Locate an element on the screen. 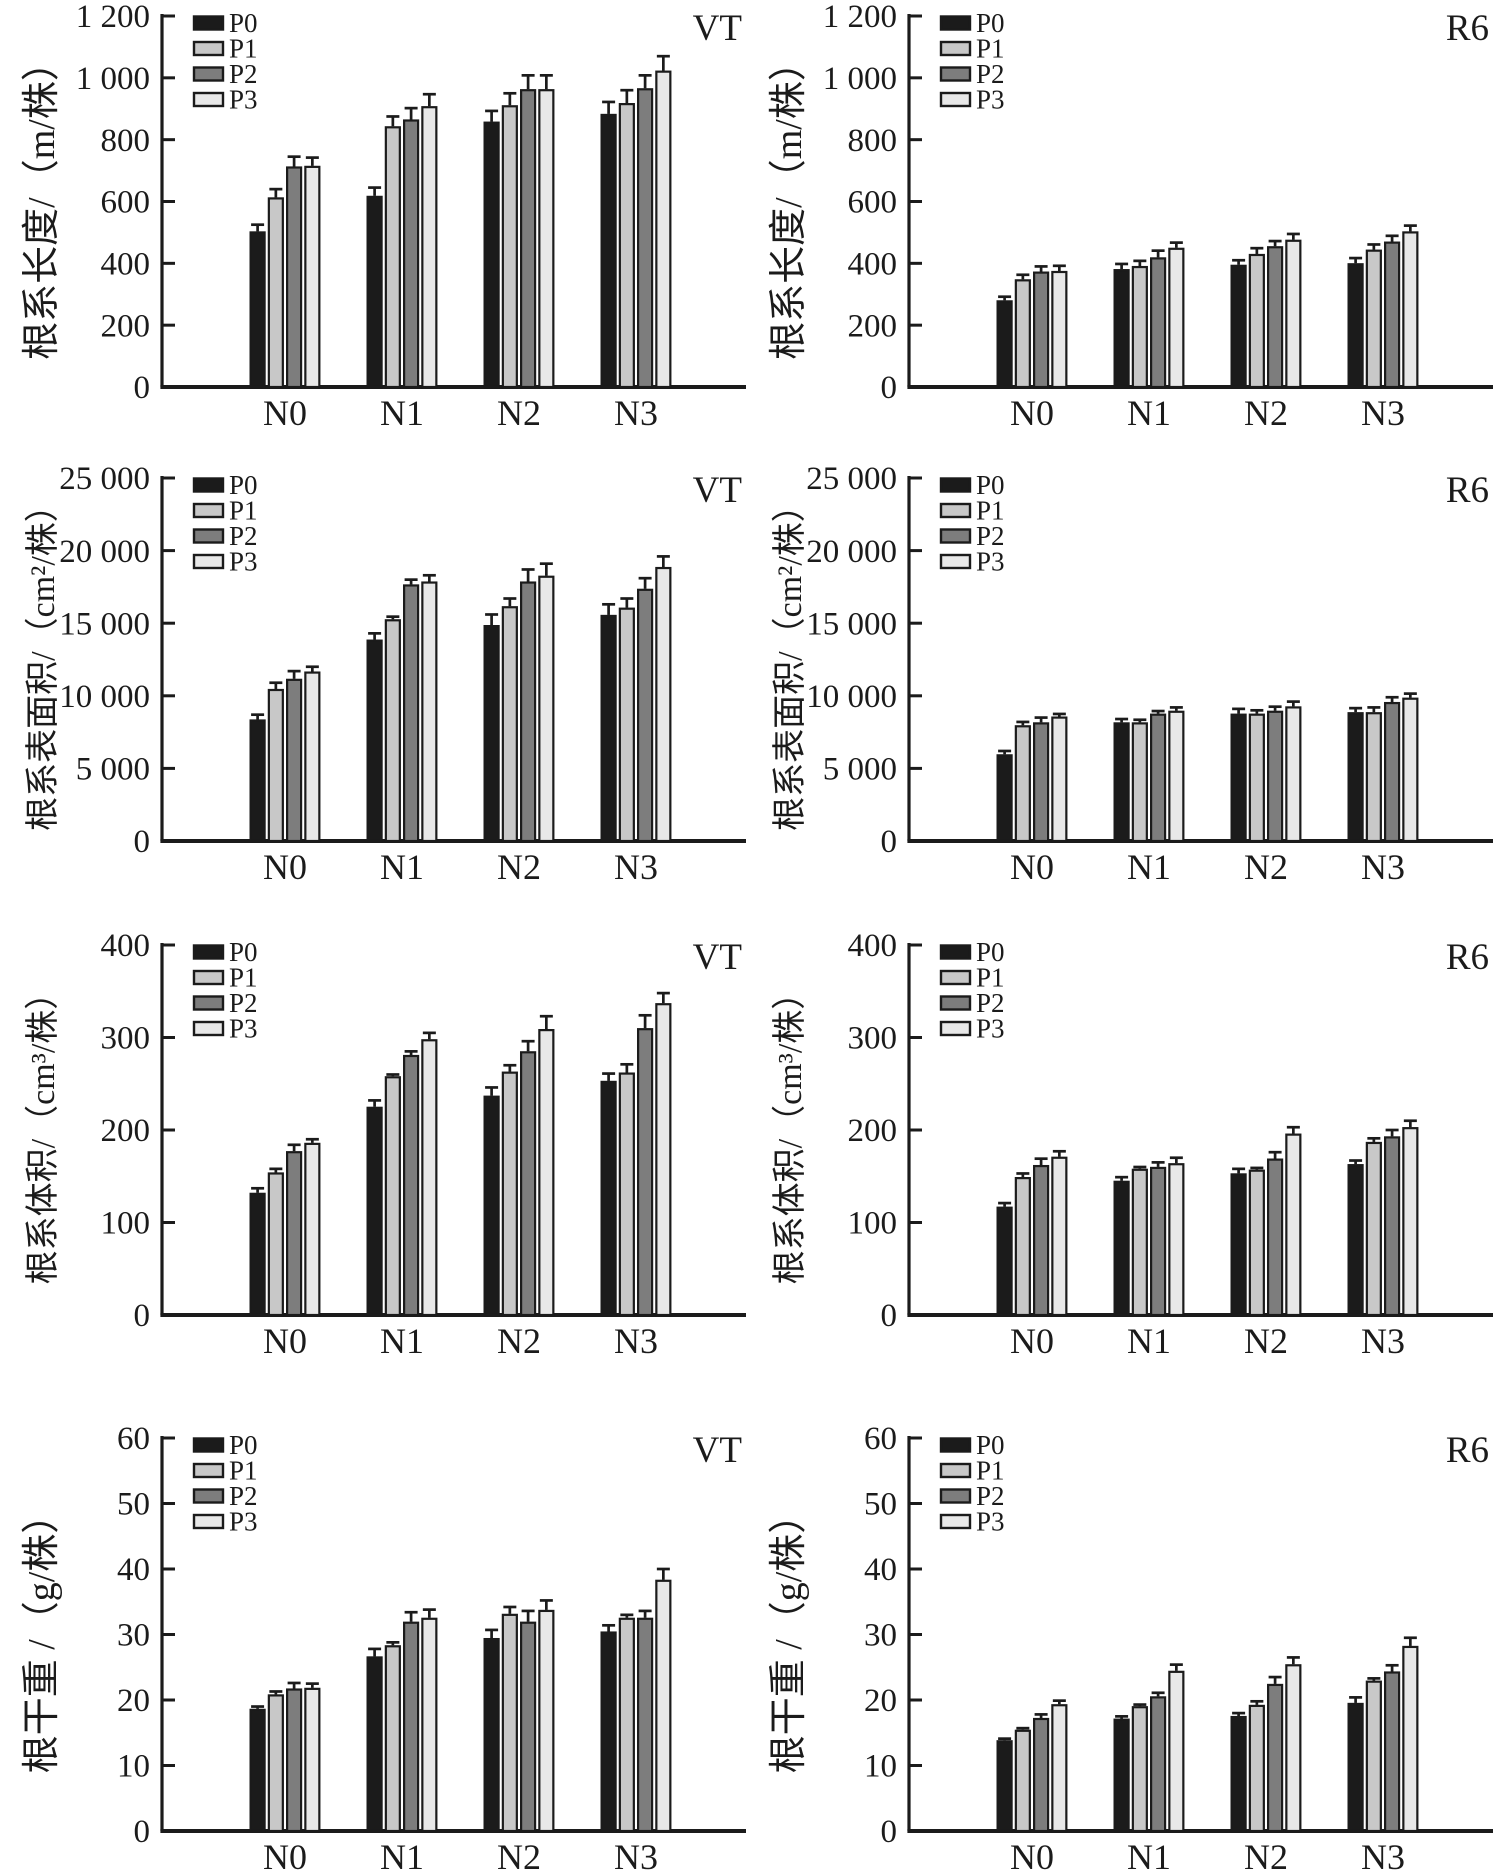 Image resolution: width=1494 pixels, height=1874 pixels. bar-N2-P3 is located at coordinates (546, 1172).